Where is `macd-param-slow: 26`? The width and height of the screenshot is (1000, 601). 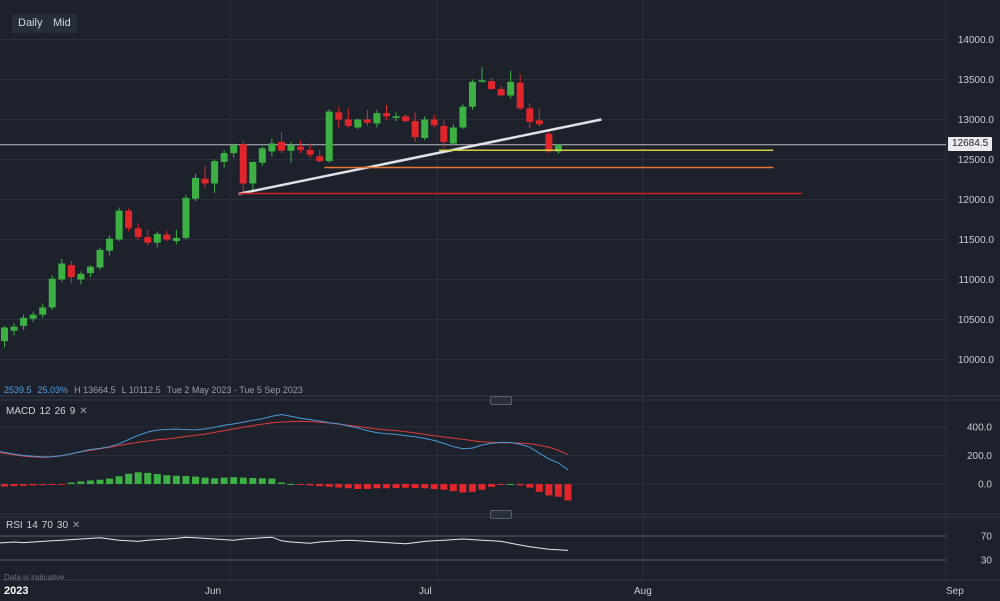
macd-param-slow: 26 is located at coordinates (60, 411).